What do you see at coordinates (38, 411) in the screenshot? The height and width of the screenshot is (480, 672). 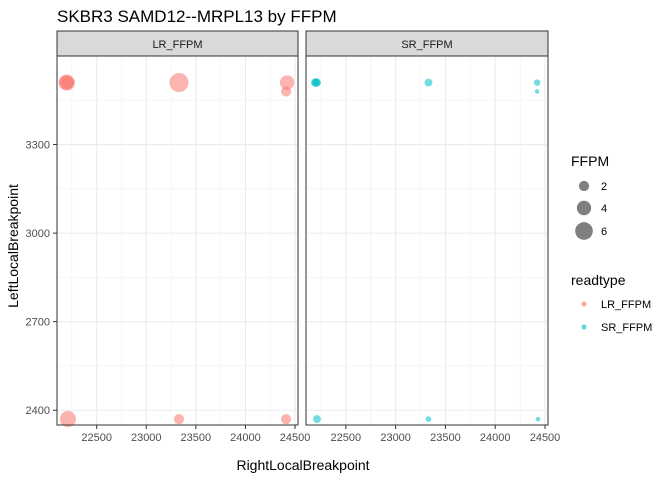 I see `y-tick-label: 2400` at bounding box center [38, 411].